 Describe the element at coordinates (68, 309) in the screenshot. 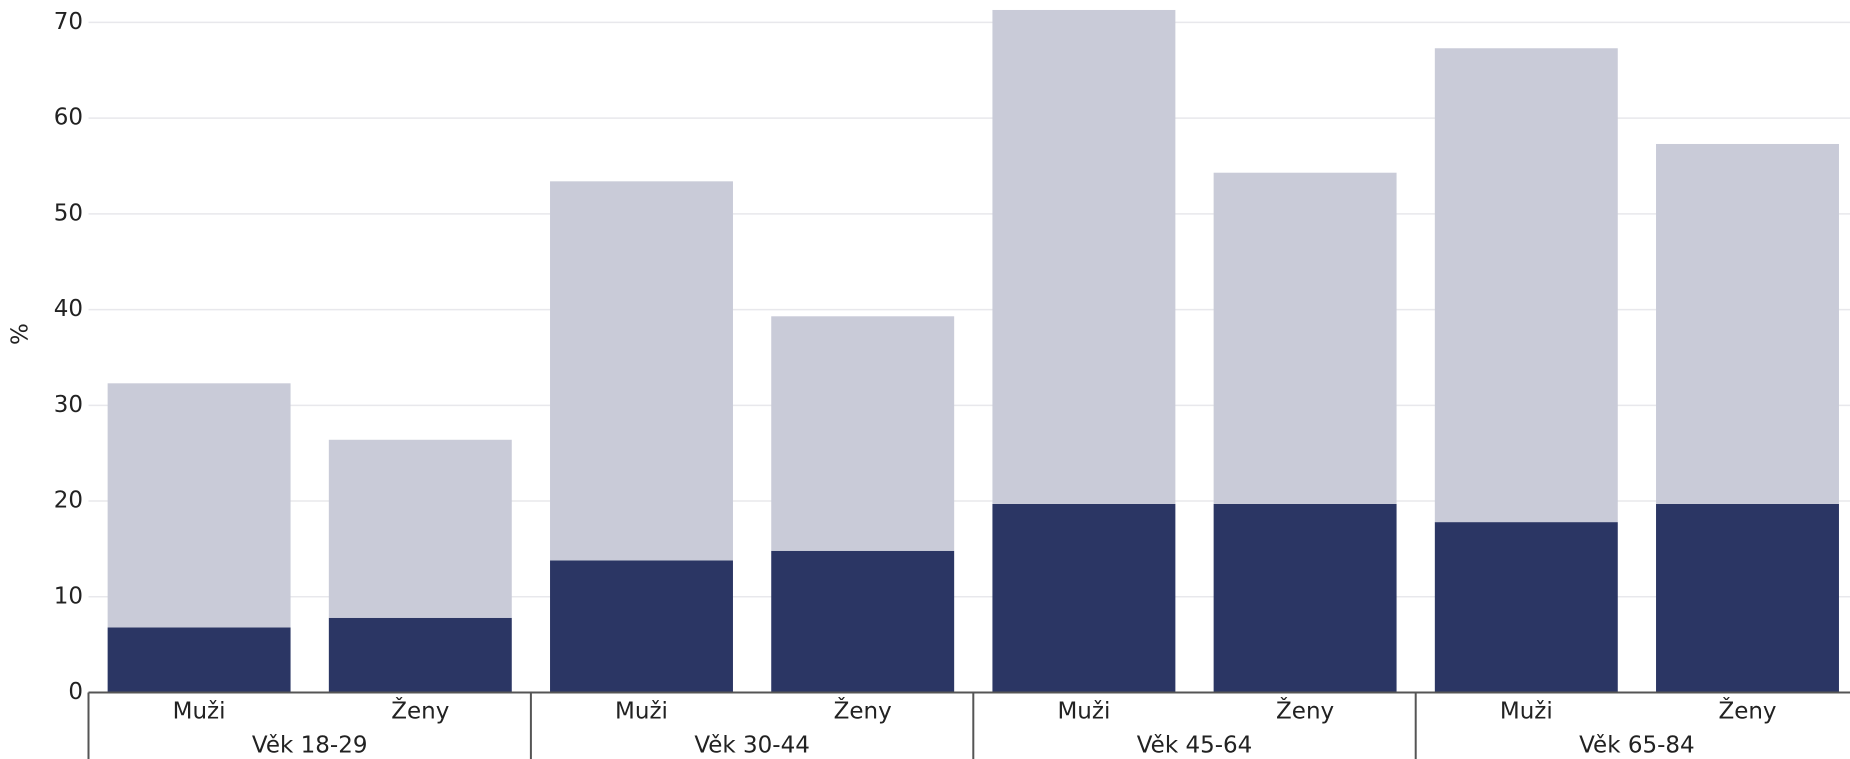

I see `y-tick-label: 40` at that location.